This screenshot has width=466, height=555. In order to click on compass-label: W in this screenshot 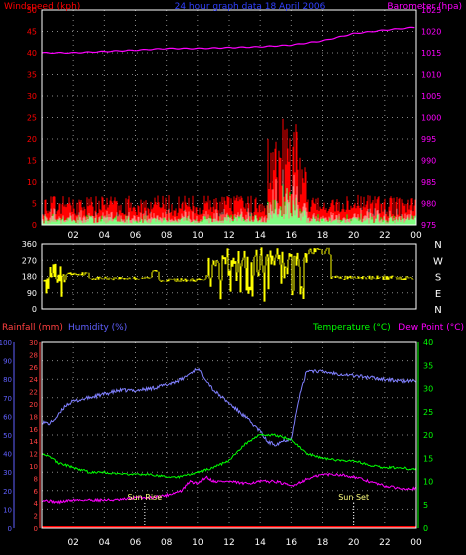, I will do `click(438, 261)`.